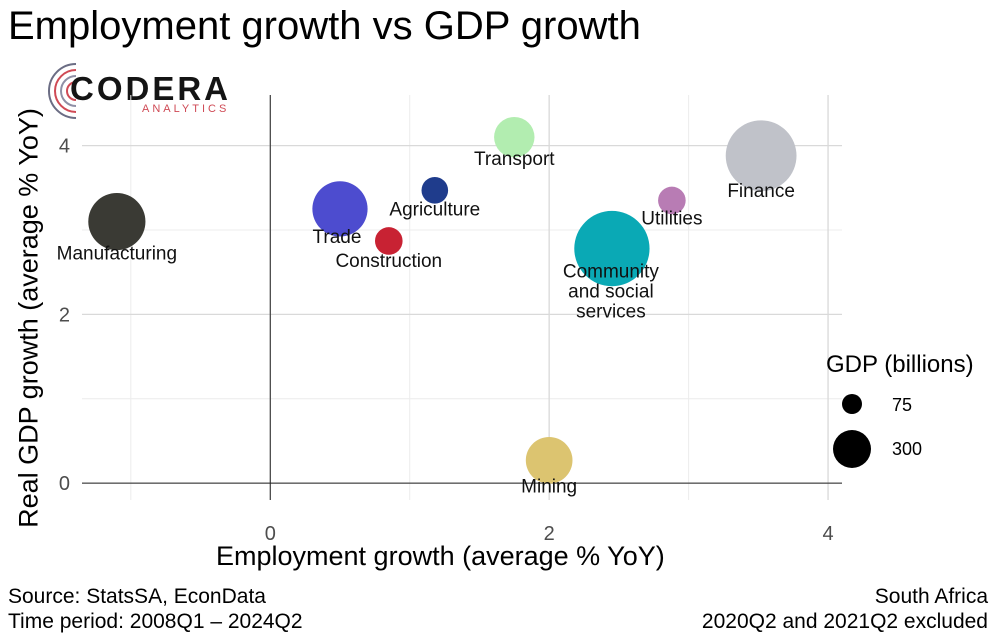  What do you see at coordinates (549, 486) in the screenshot?
I see `label-mining: Mining` at bounding box center [549, 486].